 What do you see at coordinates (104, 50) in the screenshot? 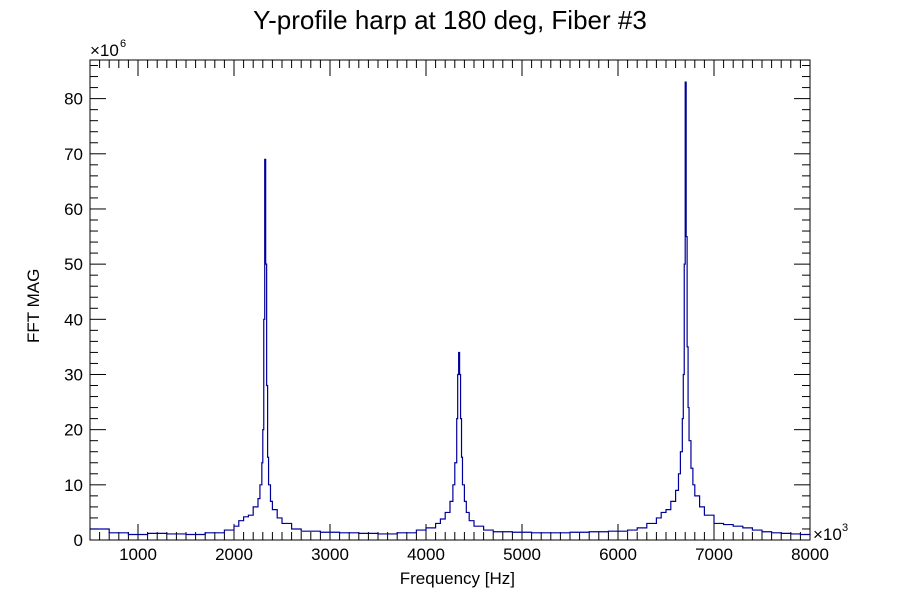
I see `y-multiplier-base: ×10` at bounding box center [104, 50].